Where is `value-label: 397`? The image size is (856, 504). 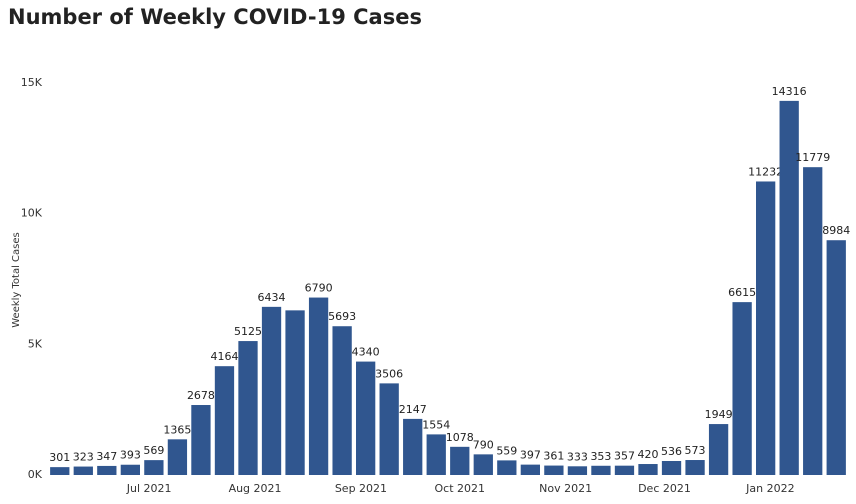 value-label: 397 is located at coordinates (530, 455).